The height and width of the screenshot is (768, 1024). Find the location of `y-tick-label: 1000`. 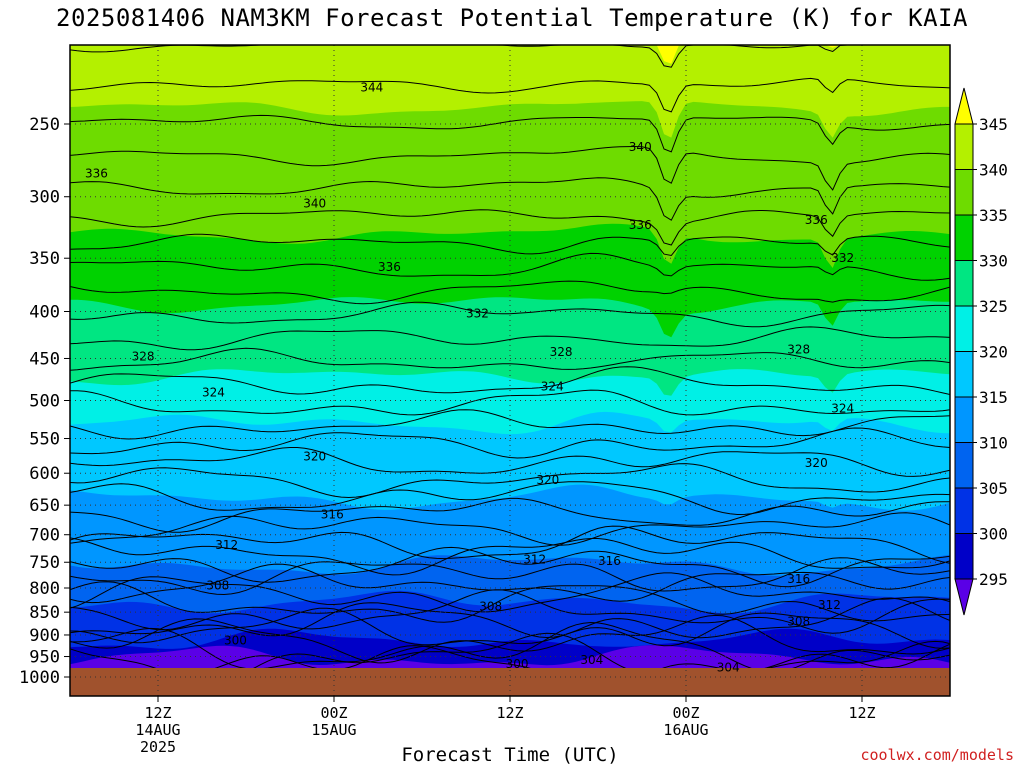

y-tick-label: 1000 is located at coordinates (39, 678).